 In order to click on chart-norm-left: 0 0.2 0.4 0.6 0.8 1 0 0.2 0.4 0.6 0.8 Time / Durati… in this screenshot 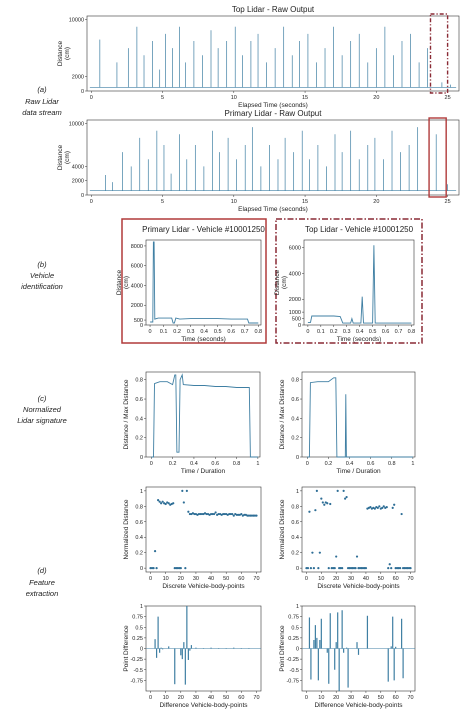, I will do `click(192, 423)`.